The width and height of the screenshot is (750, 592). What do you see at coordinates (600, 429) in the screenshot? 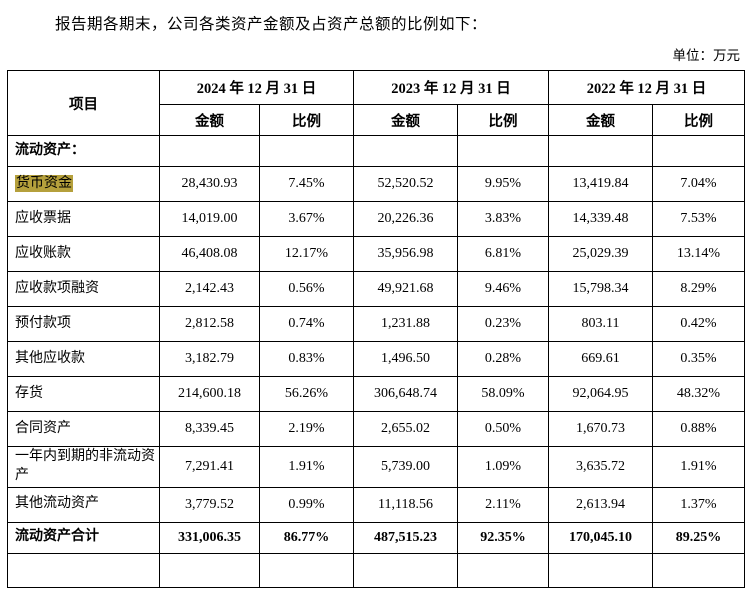
I see `amount-cell: 1,670.73` at bounding box center [600, 429].